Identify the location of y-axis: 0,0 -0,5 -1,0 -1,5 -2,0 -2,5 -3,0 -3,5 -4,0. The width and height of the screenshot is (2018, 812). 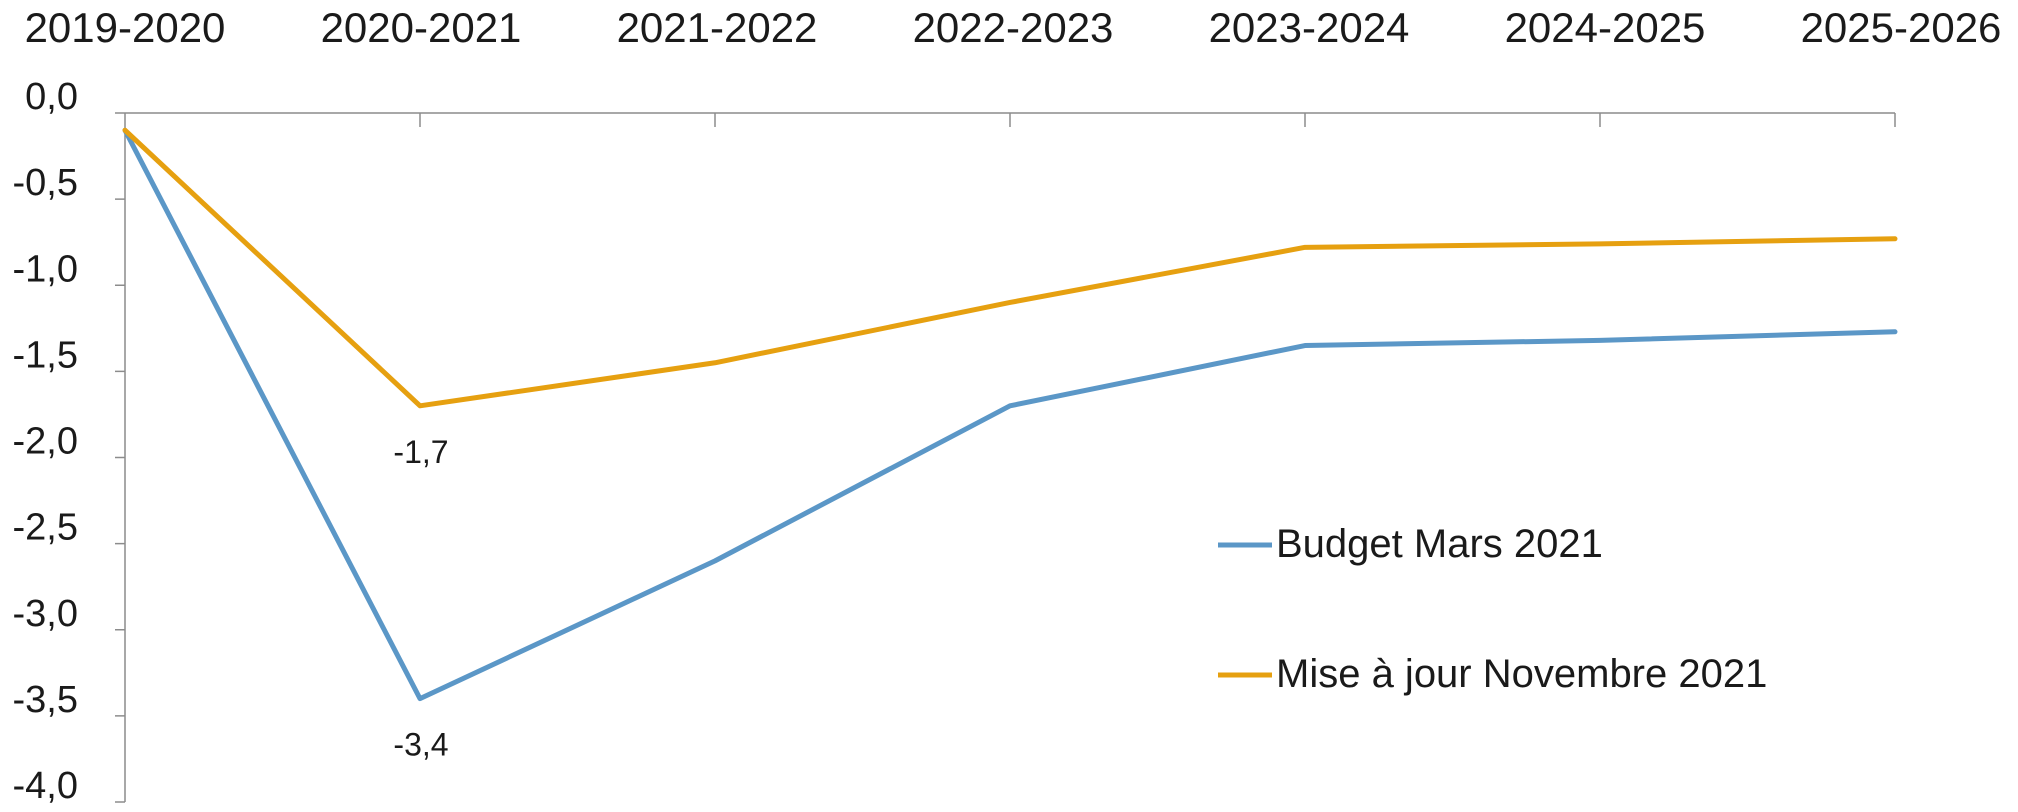
(69, 441).